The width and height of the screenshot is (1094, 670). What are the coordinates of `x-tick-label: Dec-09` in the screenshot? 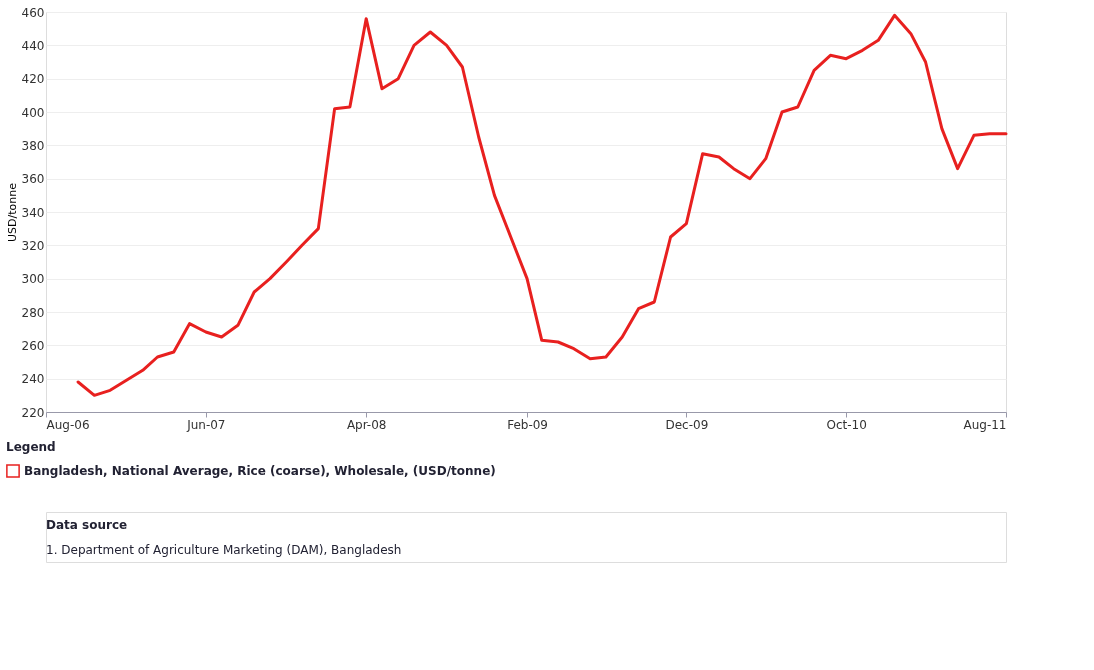 It's located at (687, 424).